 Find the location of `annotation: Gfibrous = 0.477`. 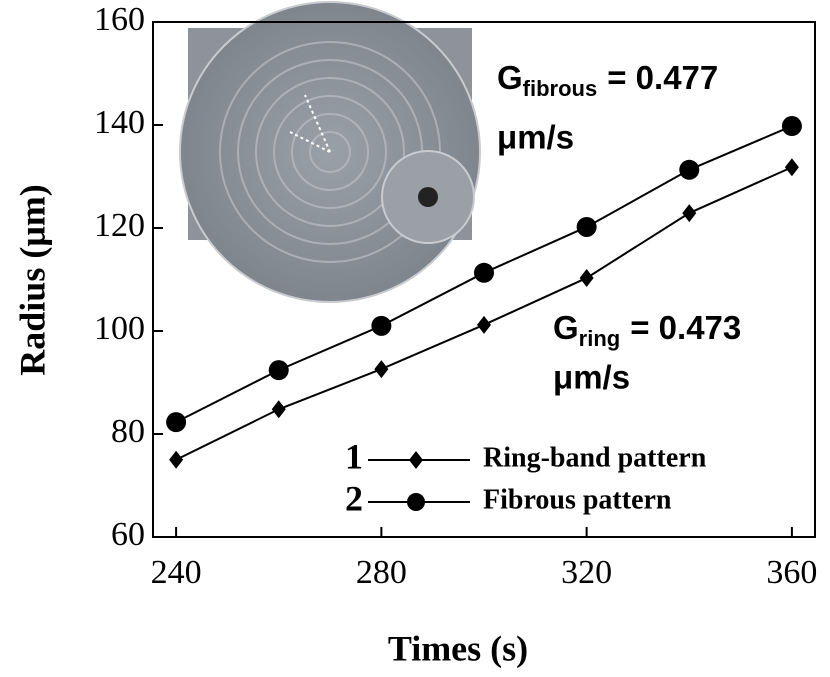

annotation: Gfibrous = 0.477 is located at coordinates (607, 80).